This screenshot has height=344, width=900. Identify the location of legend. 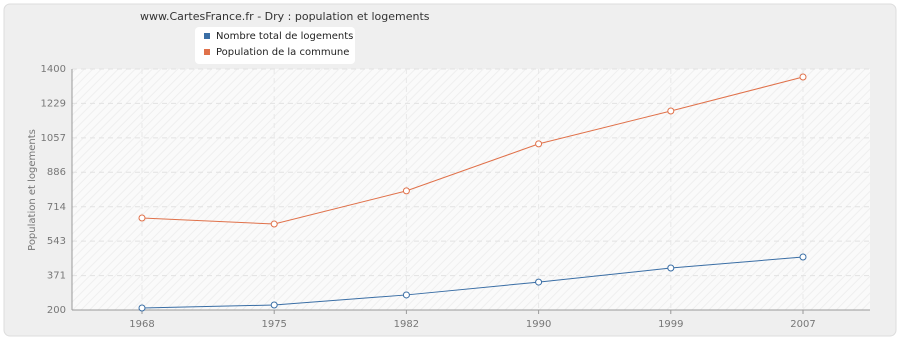
(275, 45).